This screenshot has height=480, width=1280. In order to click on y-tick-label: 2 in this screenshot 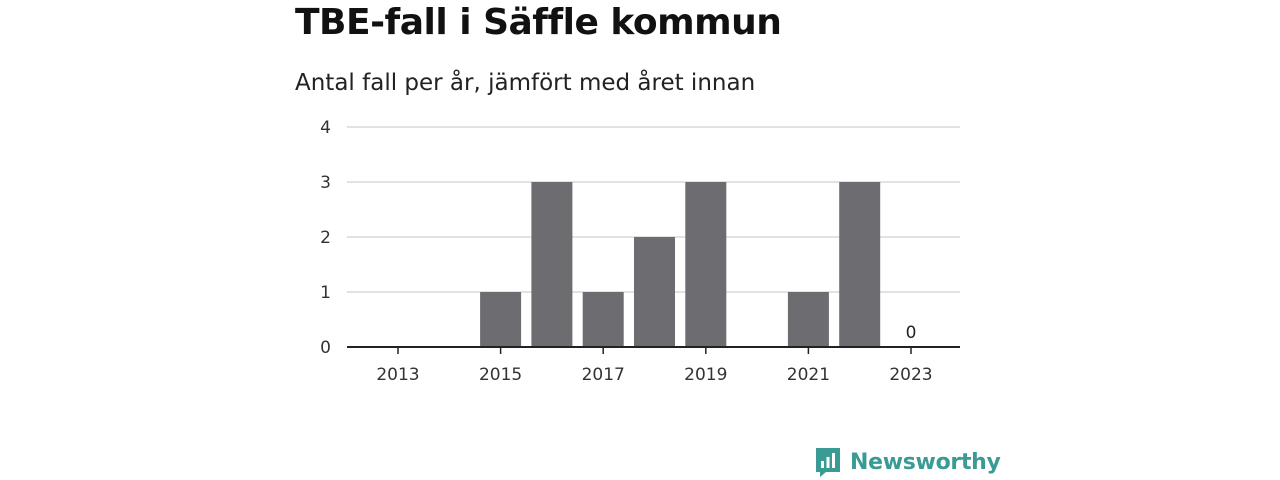, I will do `click(325, 238)`.